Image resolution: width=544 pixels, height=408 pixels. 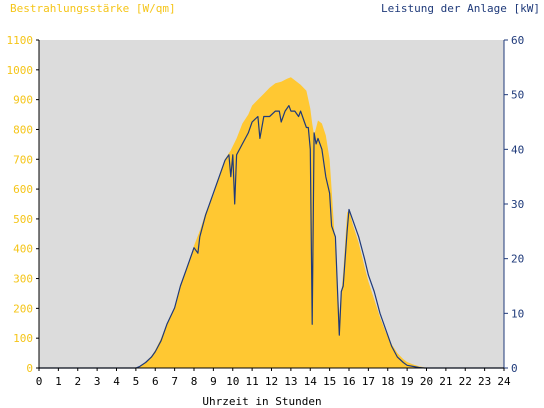 I want to click on x-ticks: 0 1 2 3 4 5 6 7 8 9 10 11 12 13 14 15 16 17 18 19 20 21 22 23 24, so click(x=273, y=378).